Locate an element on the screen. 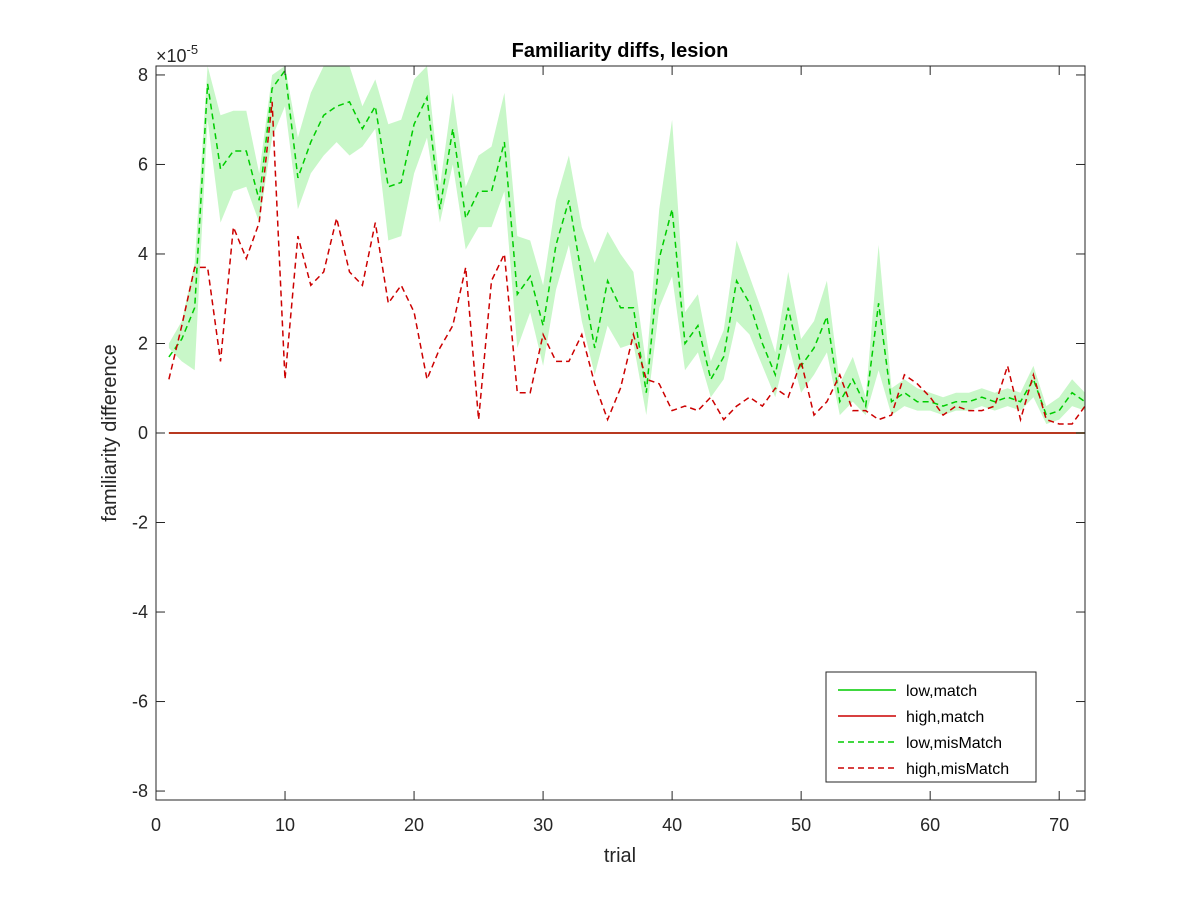  x-tick-label: 10 is located at coordinates (285, 825).